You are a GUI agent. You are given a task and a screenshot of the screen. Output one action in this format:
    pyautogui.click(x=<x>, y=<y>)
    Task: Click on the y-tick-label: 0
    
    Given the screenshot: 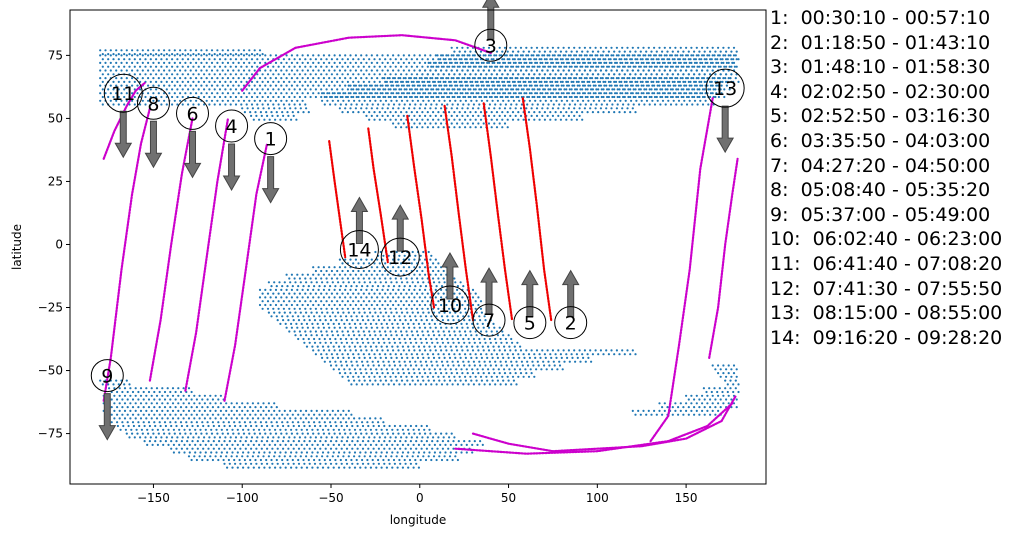 What is the action you would take?
    pyautogui.click(x=59, y=244)
    